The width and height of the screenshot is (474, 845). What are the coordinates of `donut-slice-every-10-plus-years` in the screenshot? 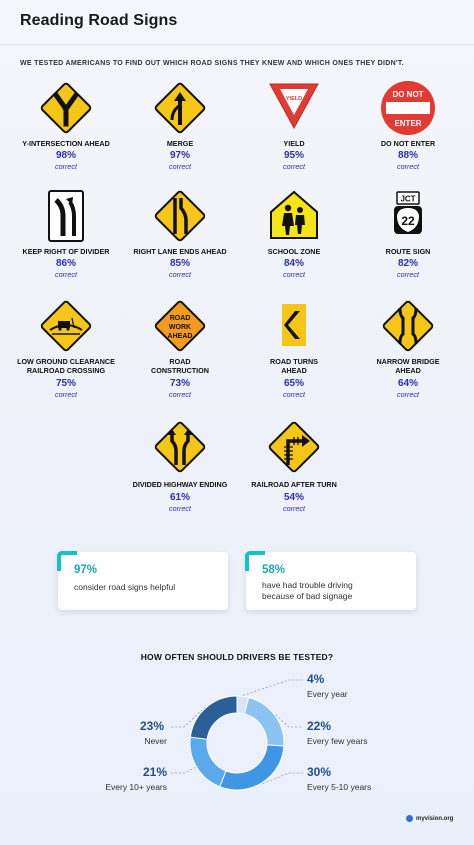 It's located at (208, 762).